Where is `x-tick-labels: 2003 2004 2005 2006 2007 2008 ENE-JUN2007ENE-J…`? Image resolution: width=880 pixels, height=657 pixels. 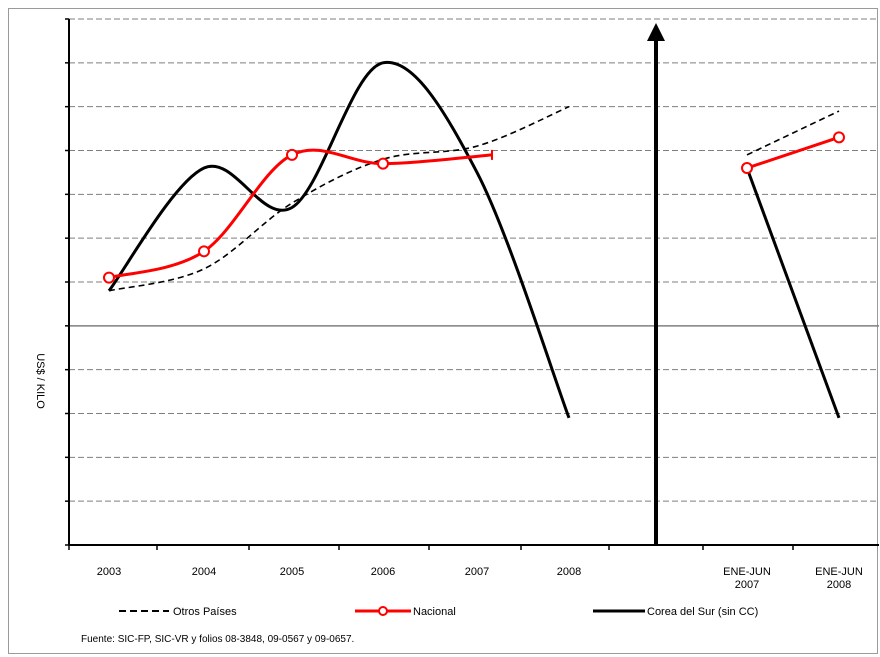 x-tick-labels: 2003 2004 2005 2006 2007 2008 ENE-JUN2007ENE-J… is located at coordinates (480, 578).